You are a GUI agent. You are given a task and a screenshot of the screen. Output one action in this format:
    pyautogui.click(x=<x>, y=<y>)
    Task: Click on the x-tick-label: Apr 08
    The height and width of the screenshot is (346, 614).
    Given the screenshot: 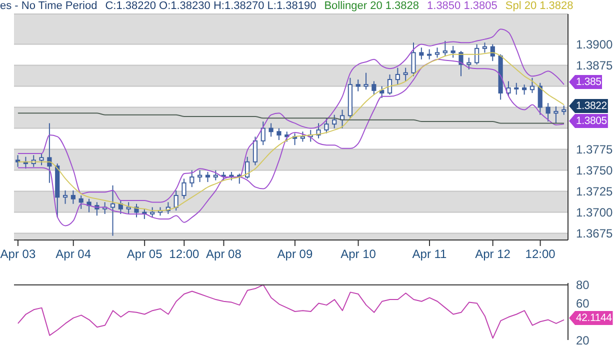 What is the action you would take?
    pyautogui.click(x=224, y=254)
    